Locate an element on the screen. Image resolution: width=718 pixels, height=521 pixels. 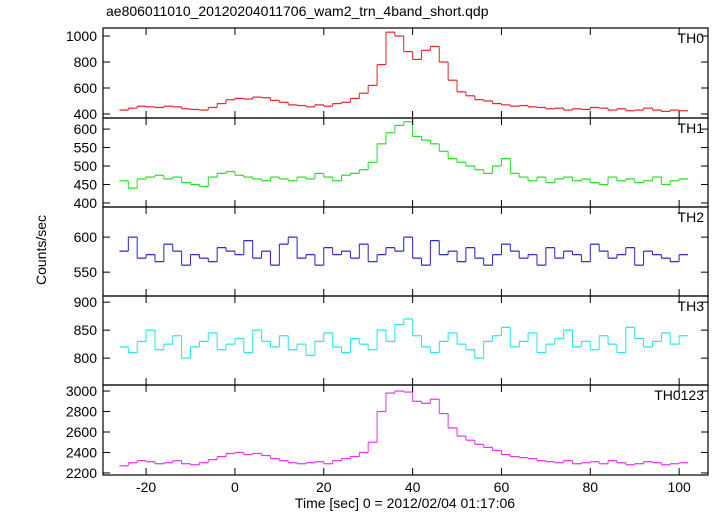
panel-label: TH3 is located at coordinates (691, 306).